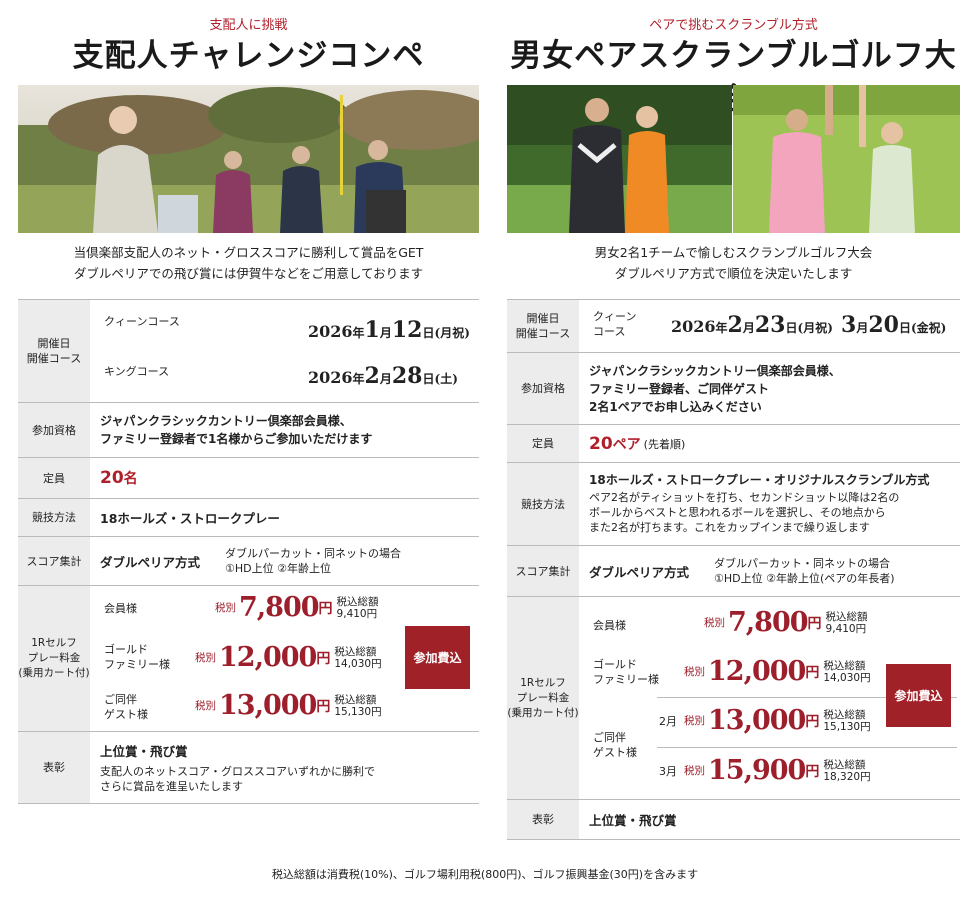  Describe the element at coordinates (626, 444) in the screenshot. I see `capacity-unit: ペア` at that location.